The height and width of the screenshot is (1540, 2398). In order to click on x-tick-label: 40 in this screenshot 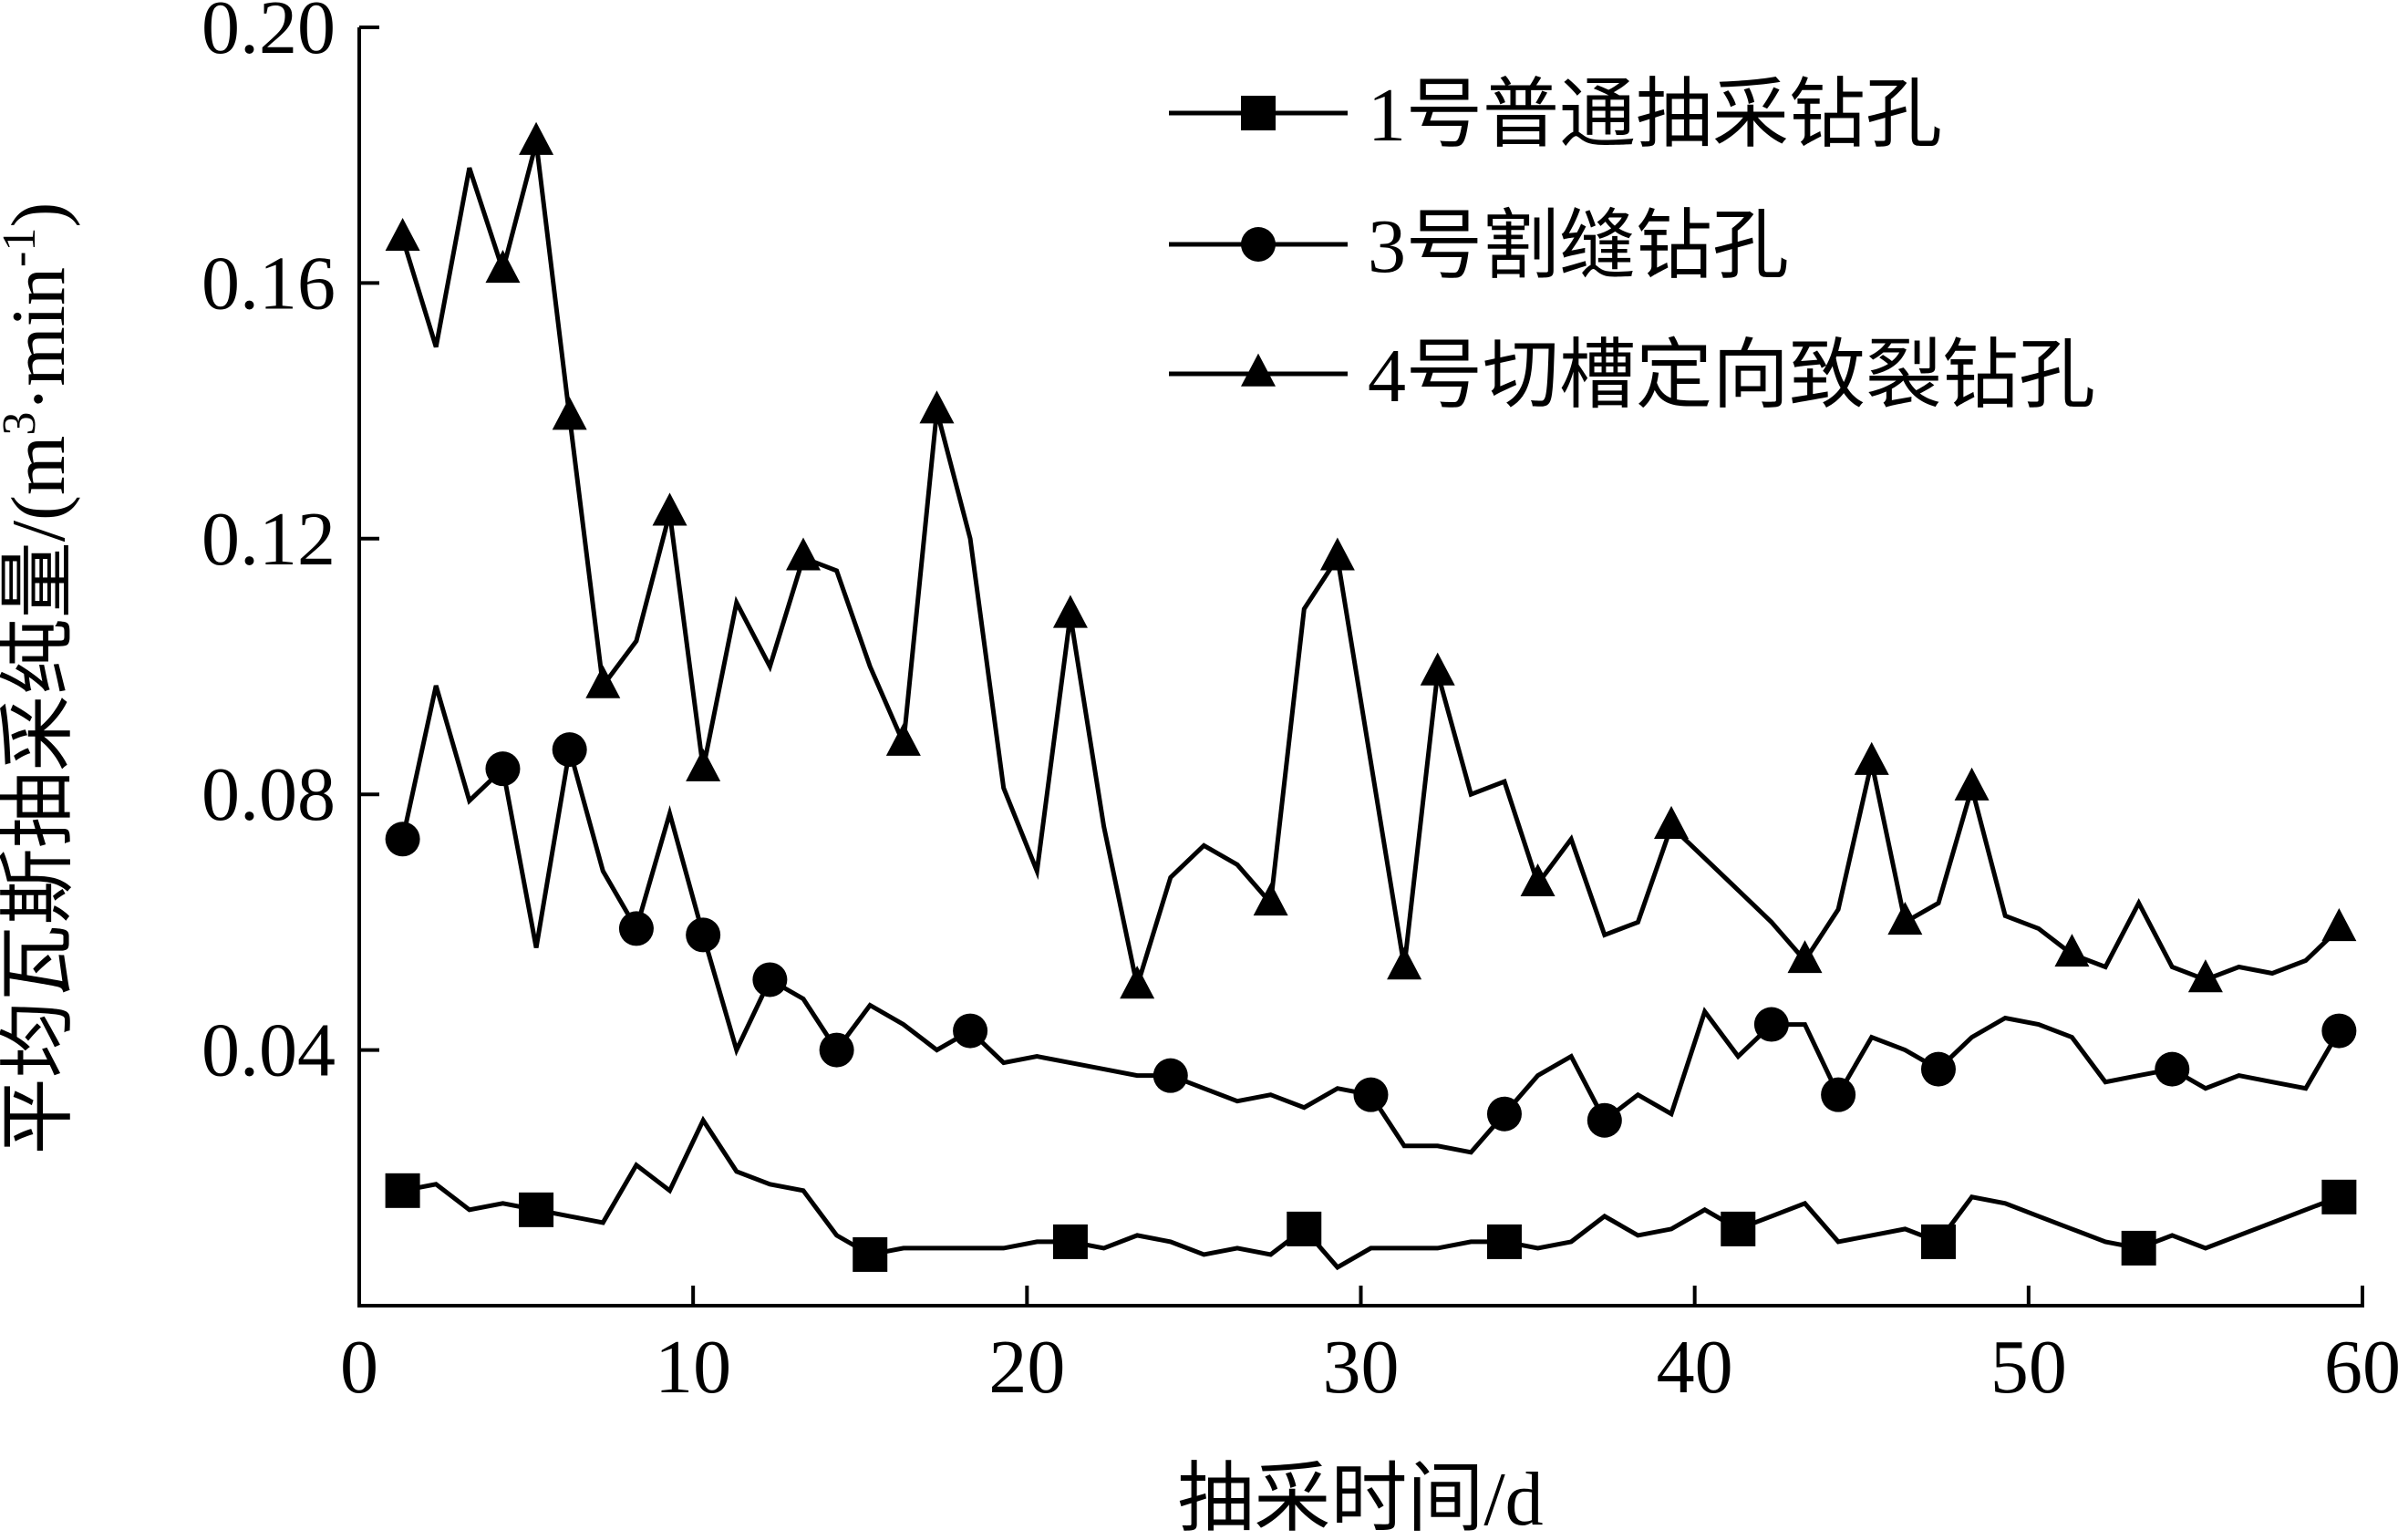, I will do `click(1695, 1367)`.